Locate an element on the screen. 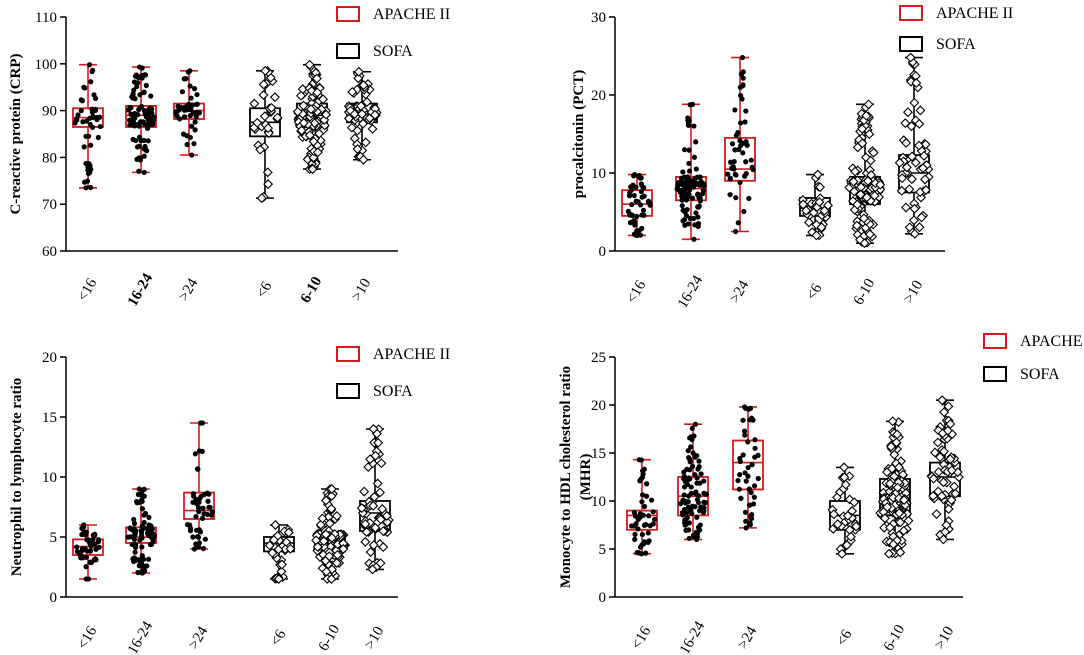 This screenshot has height=655, width=1084. y-tick-label: 0 is located at coordinates (54, 598).